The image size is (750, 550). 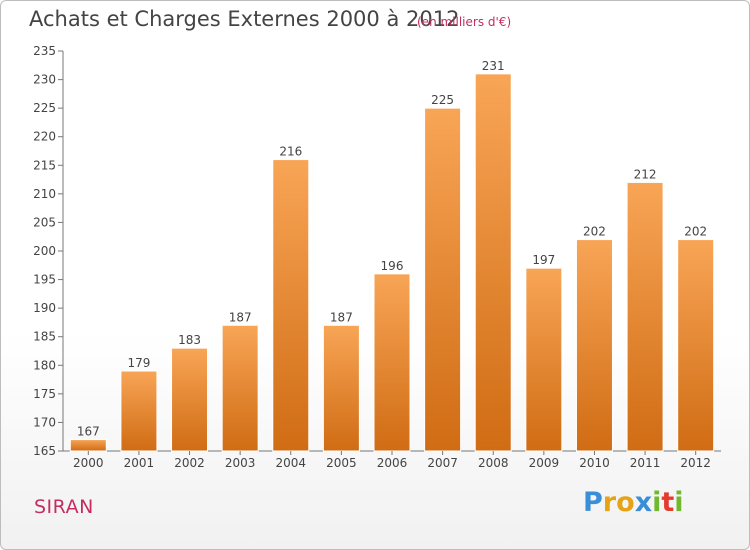 I want to click on bar-2004, so click(x=291, y=305).